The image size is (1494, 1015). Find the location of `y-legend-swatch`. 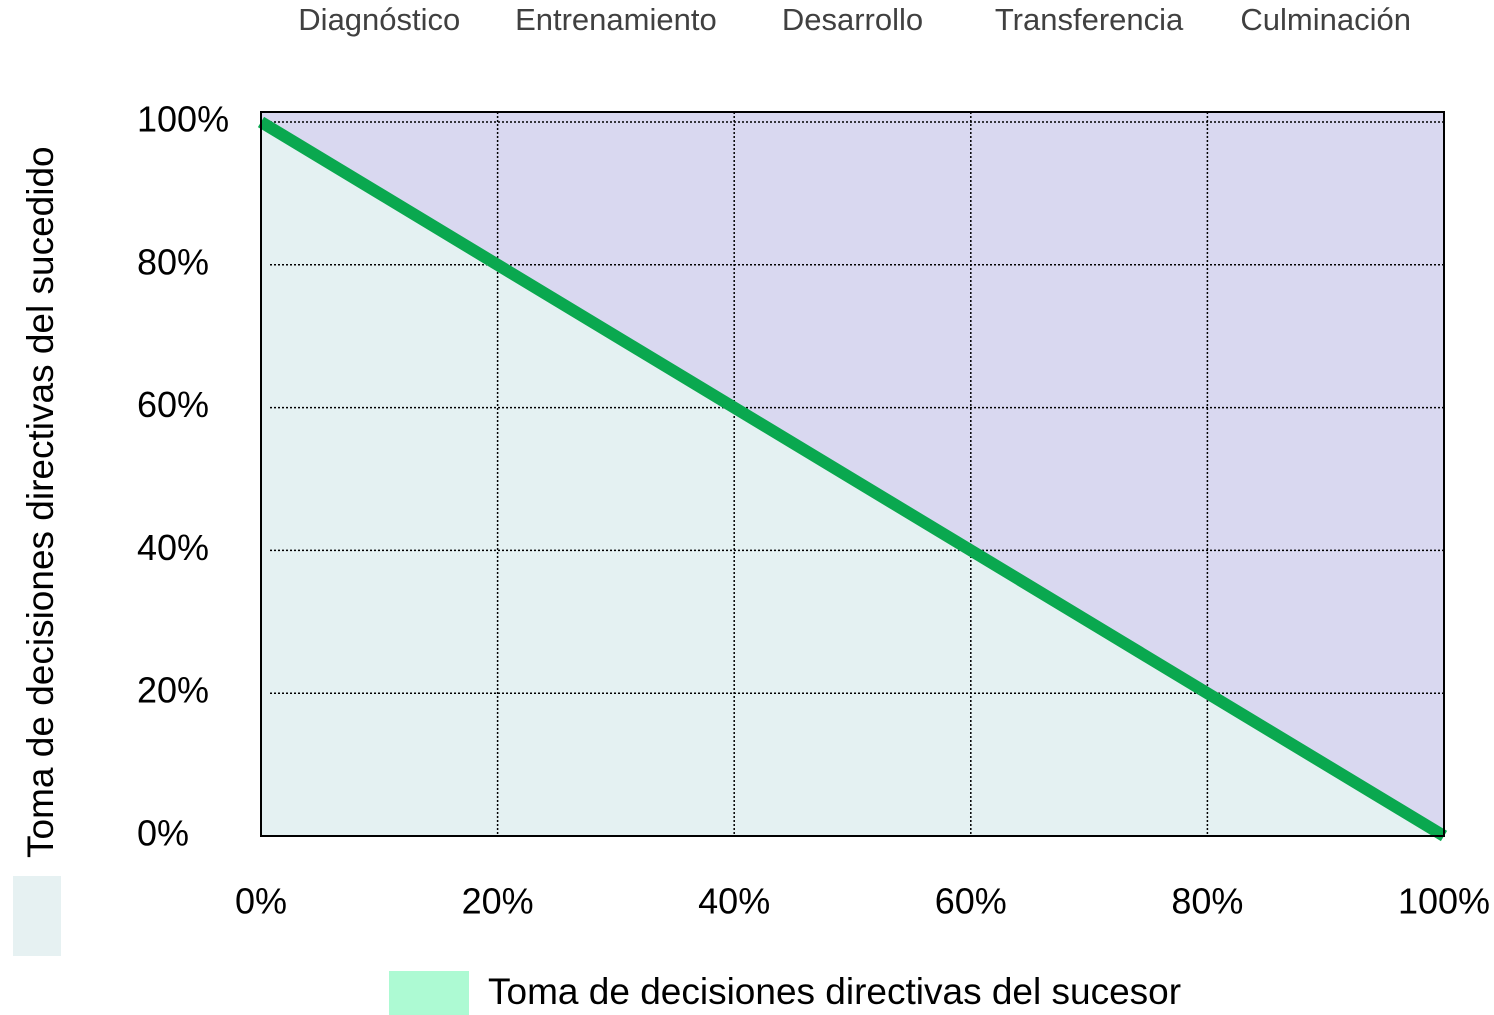

y-legend-swatch is located at coordinates (37, 916).